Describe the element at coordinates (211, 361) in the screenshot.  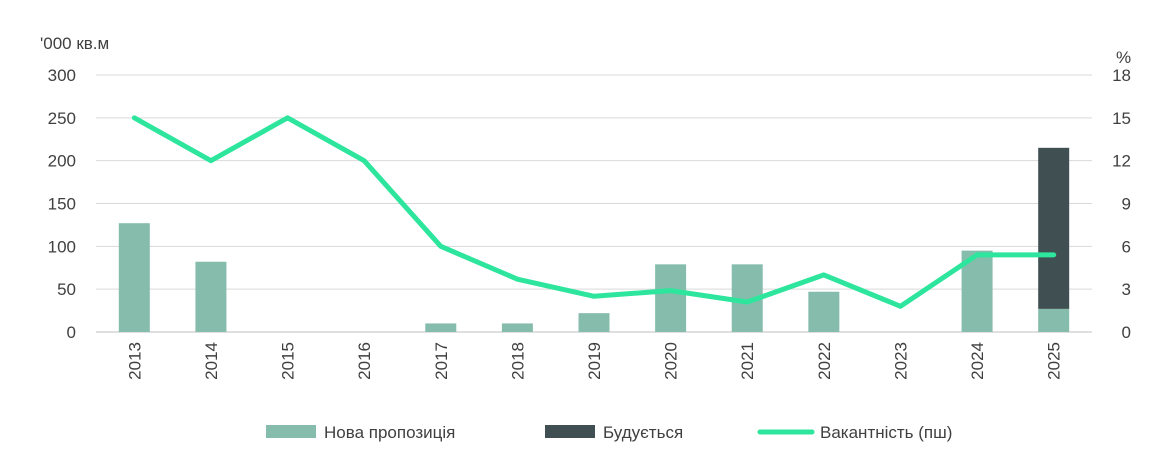
I see `x-axis-tick-label: 2014` at that location.